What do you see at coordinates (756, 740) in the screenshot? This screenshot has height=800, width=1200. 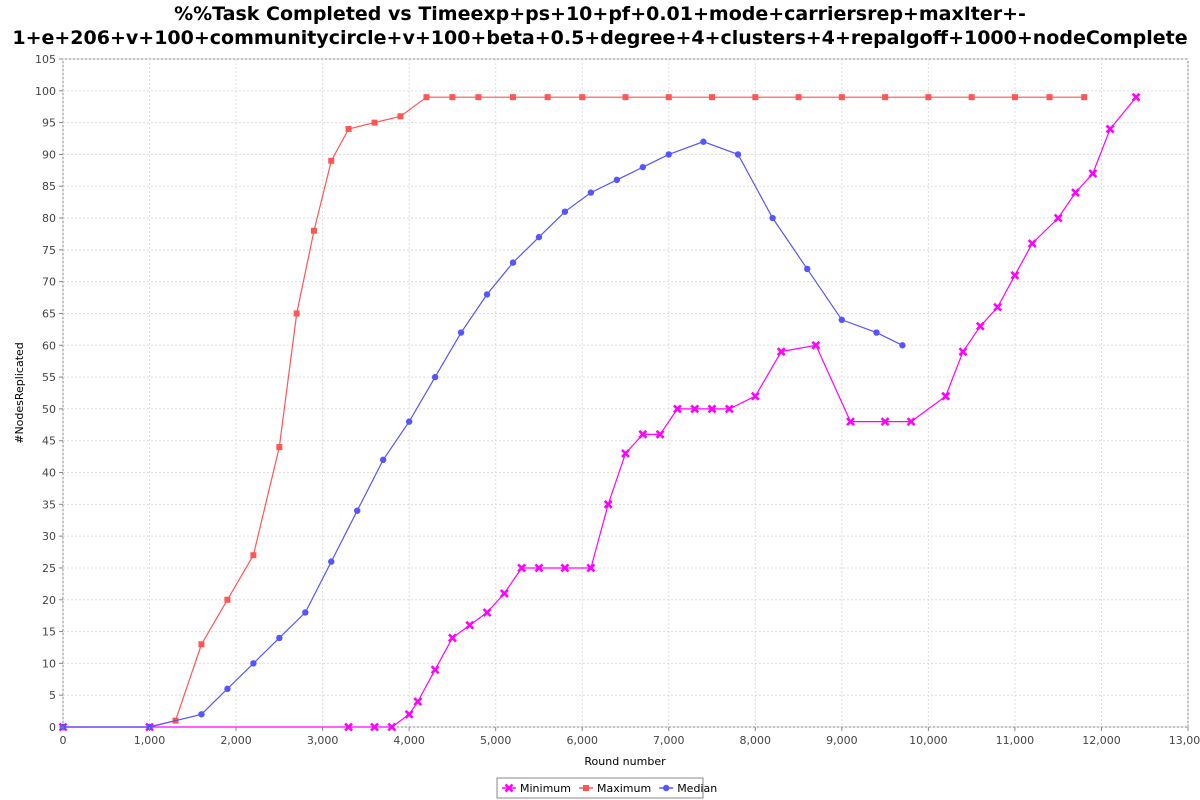 I see `x-tick-label: 8,000` at bounding box center [756, 740].